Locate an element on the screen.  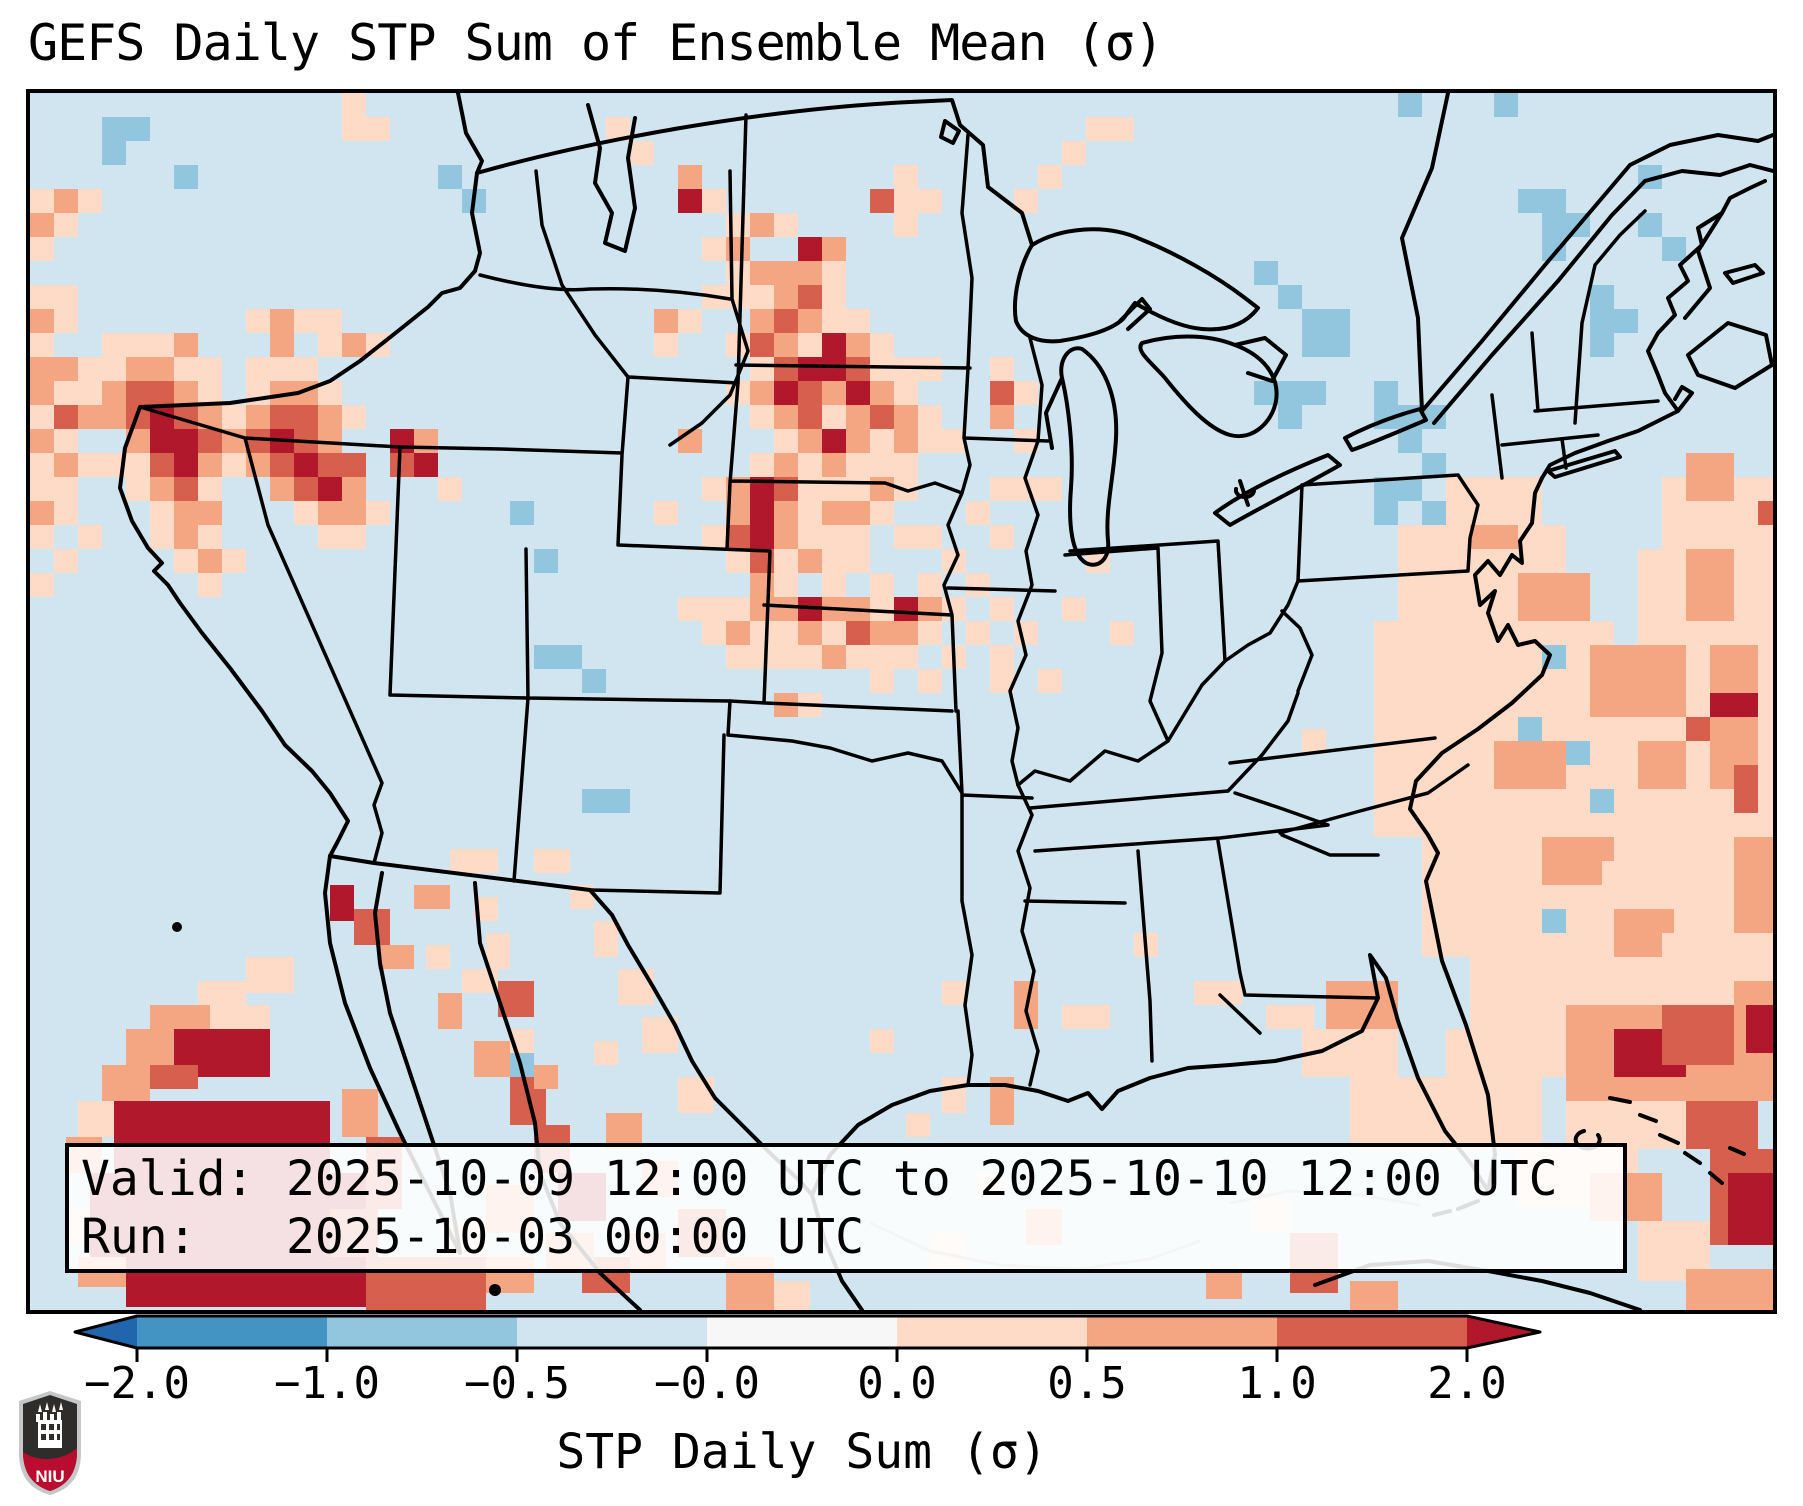
st-lawrence-river is located at coordinates (1533, 294).